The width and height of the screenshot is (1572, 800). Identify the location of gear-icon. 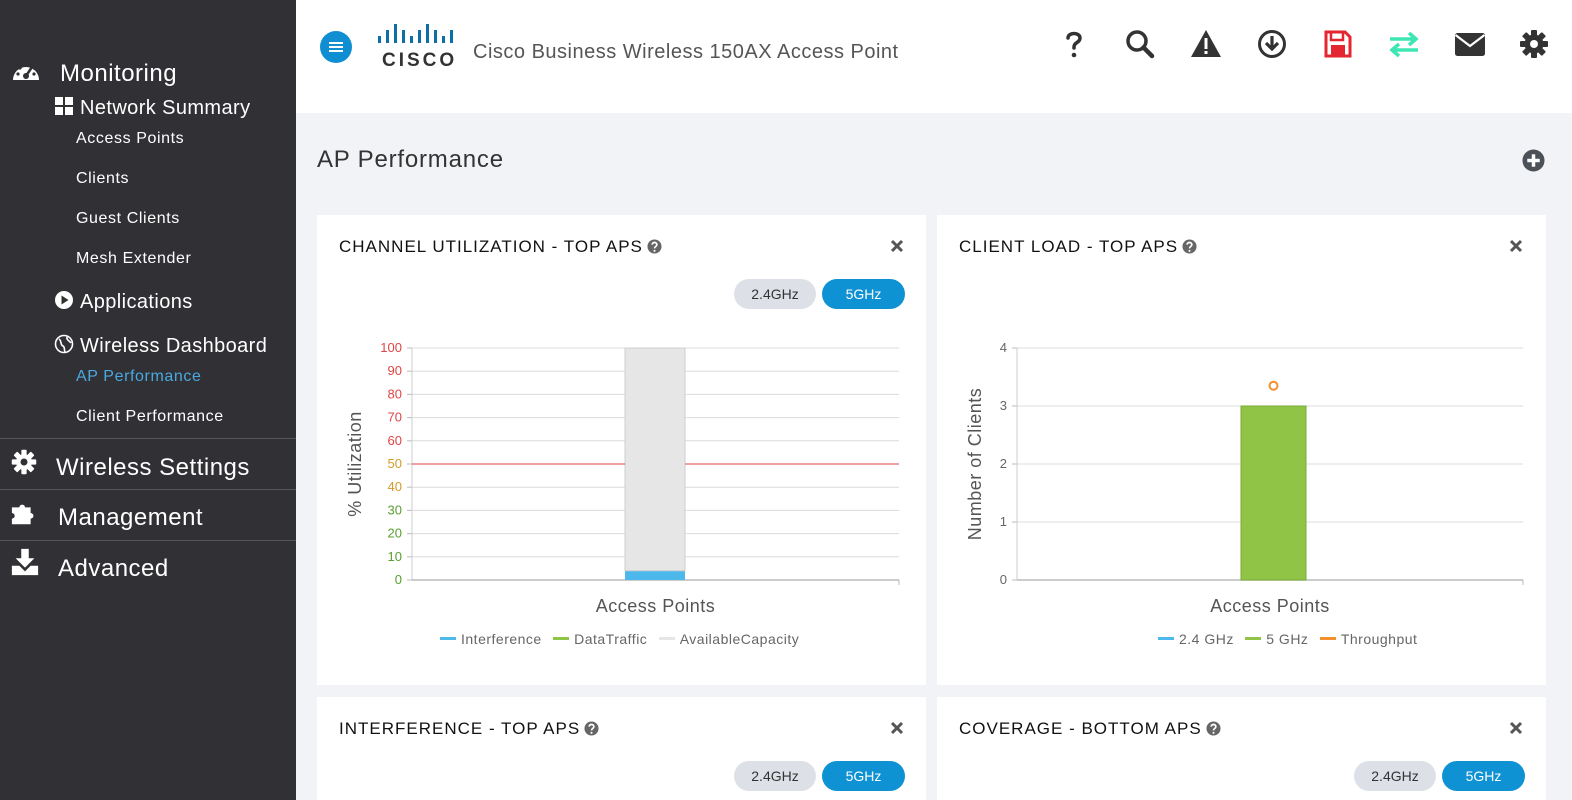
(24, 462).